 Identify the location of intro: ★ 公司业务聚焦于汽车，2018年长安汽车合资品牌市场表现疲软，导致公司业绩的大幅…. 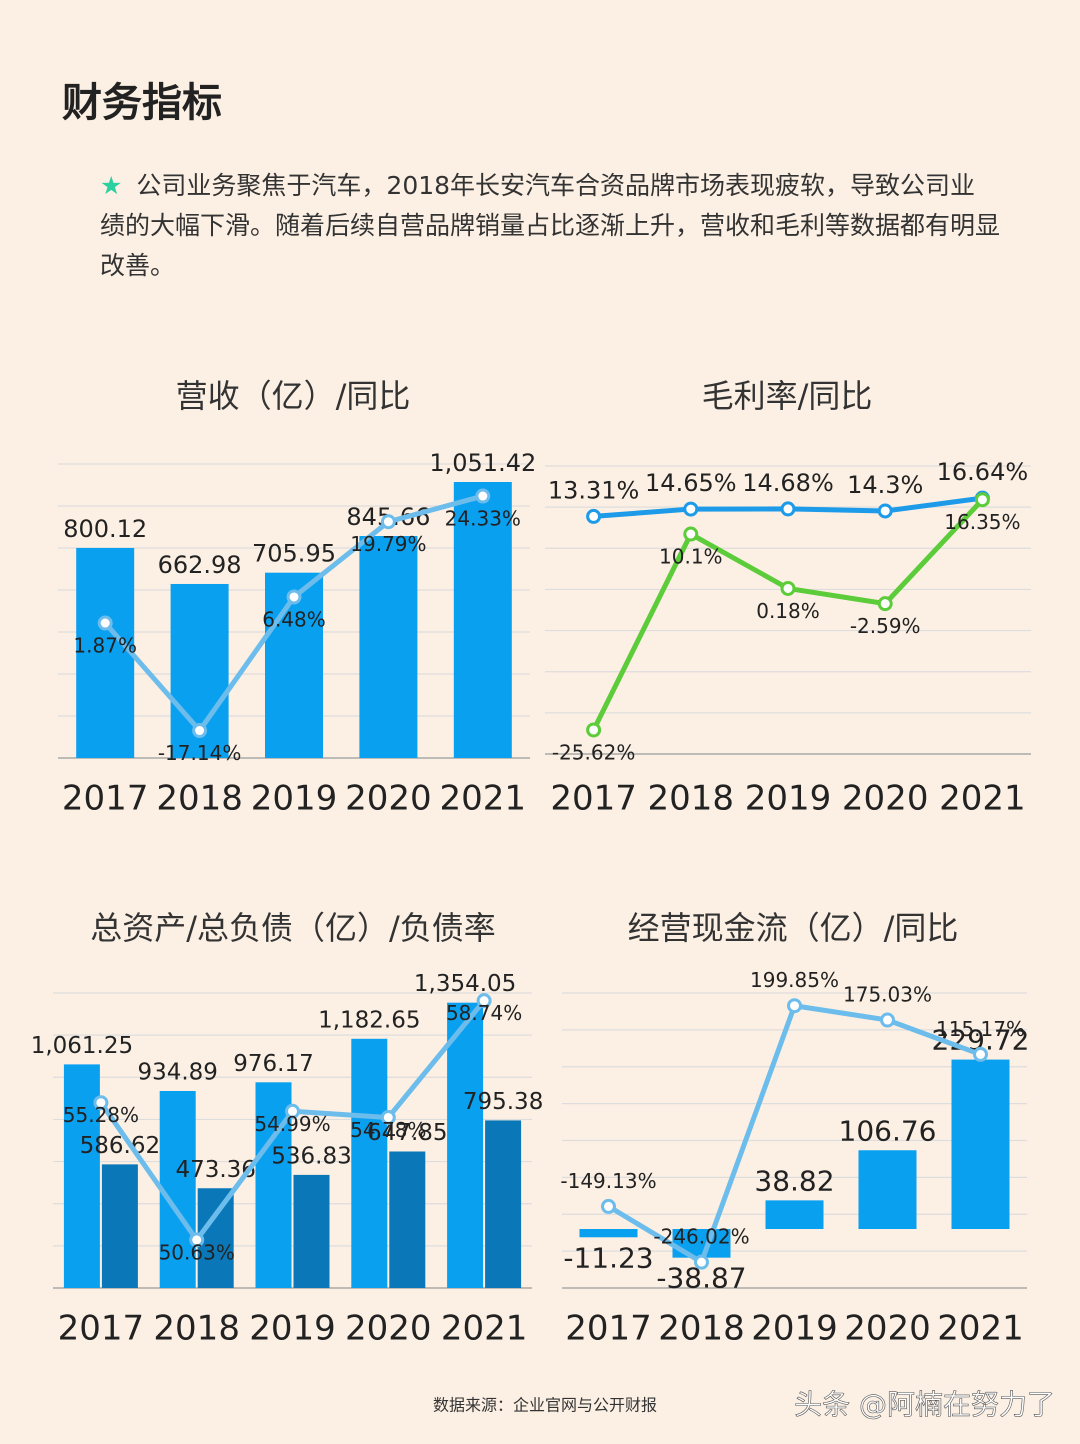
(550, 226).